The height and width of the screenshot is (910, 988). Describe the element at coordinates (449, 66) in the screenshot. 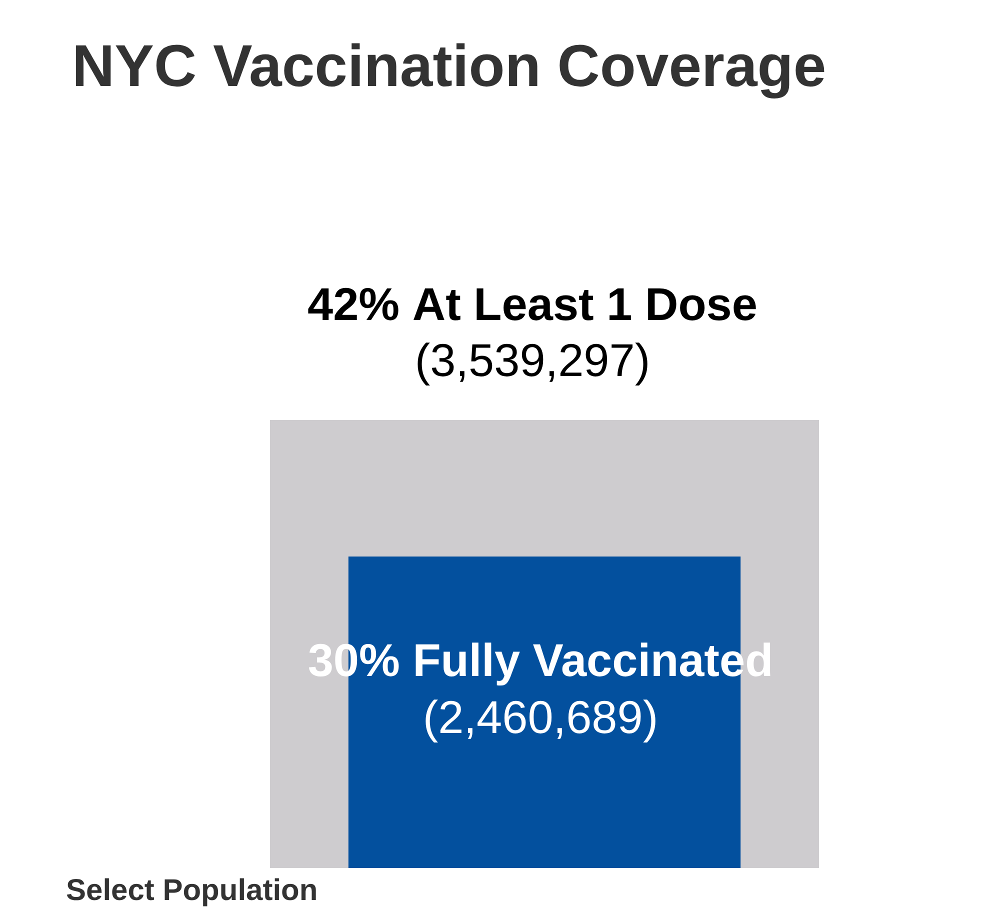

I see `text: NYC Vaccination Coverage` at that location.